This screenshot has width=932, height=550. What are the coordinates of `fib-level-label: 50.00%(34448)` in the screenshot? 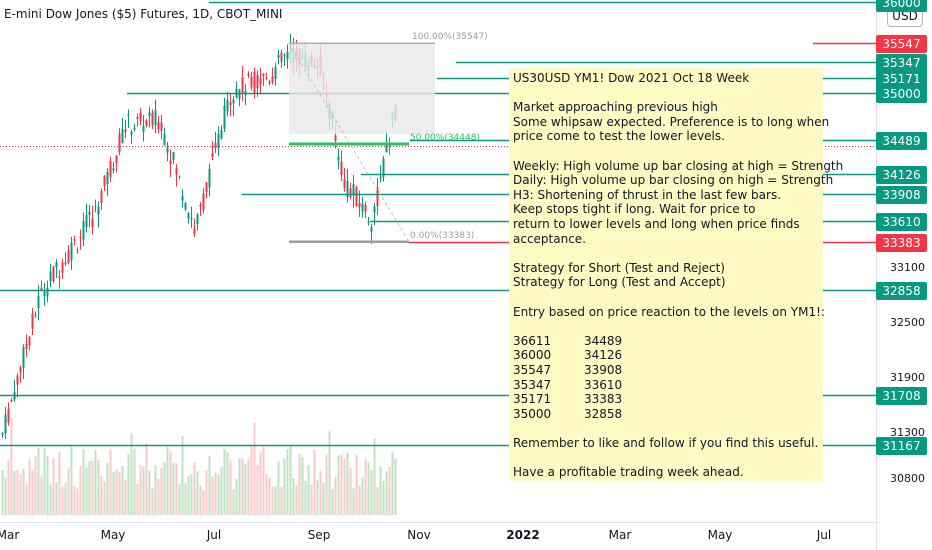 It's located at (445, 138).